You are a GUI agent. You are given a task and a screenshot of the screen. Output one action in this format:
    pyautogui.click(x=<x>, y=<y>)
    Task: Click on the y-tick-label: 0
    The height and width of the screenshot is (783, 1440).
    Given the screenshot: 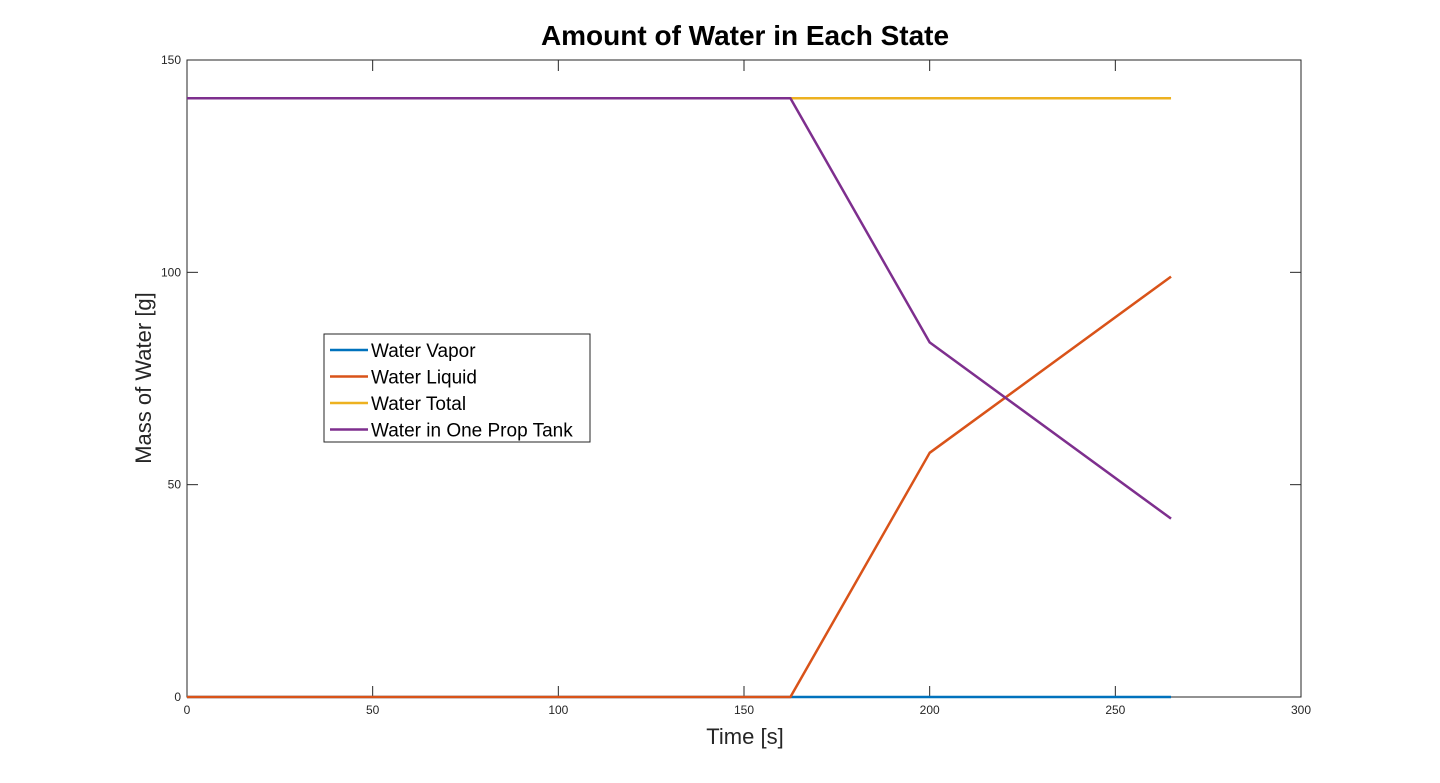 What is the action you would take?
    pyautogui.click(x=177, y=697)
    